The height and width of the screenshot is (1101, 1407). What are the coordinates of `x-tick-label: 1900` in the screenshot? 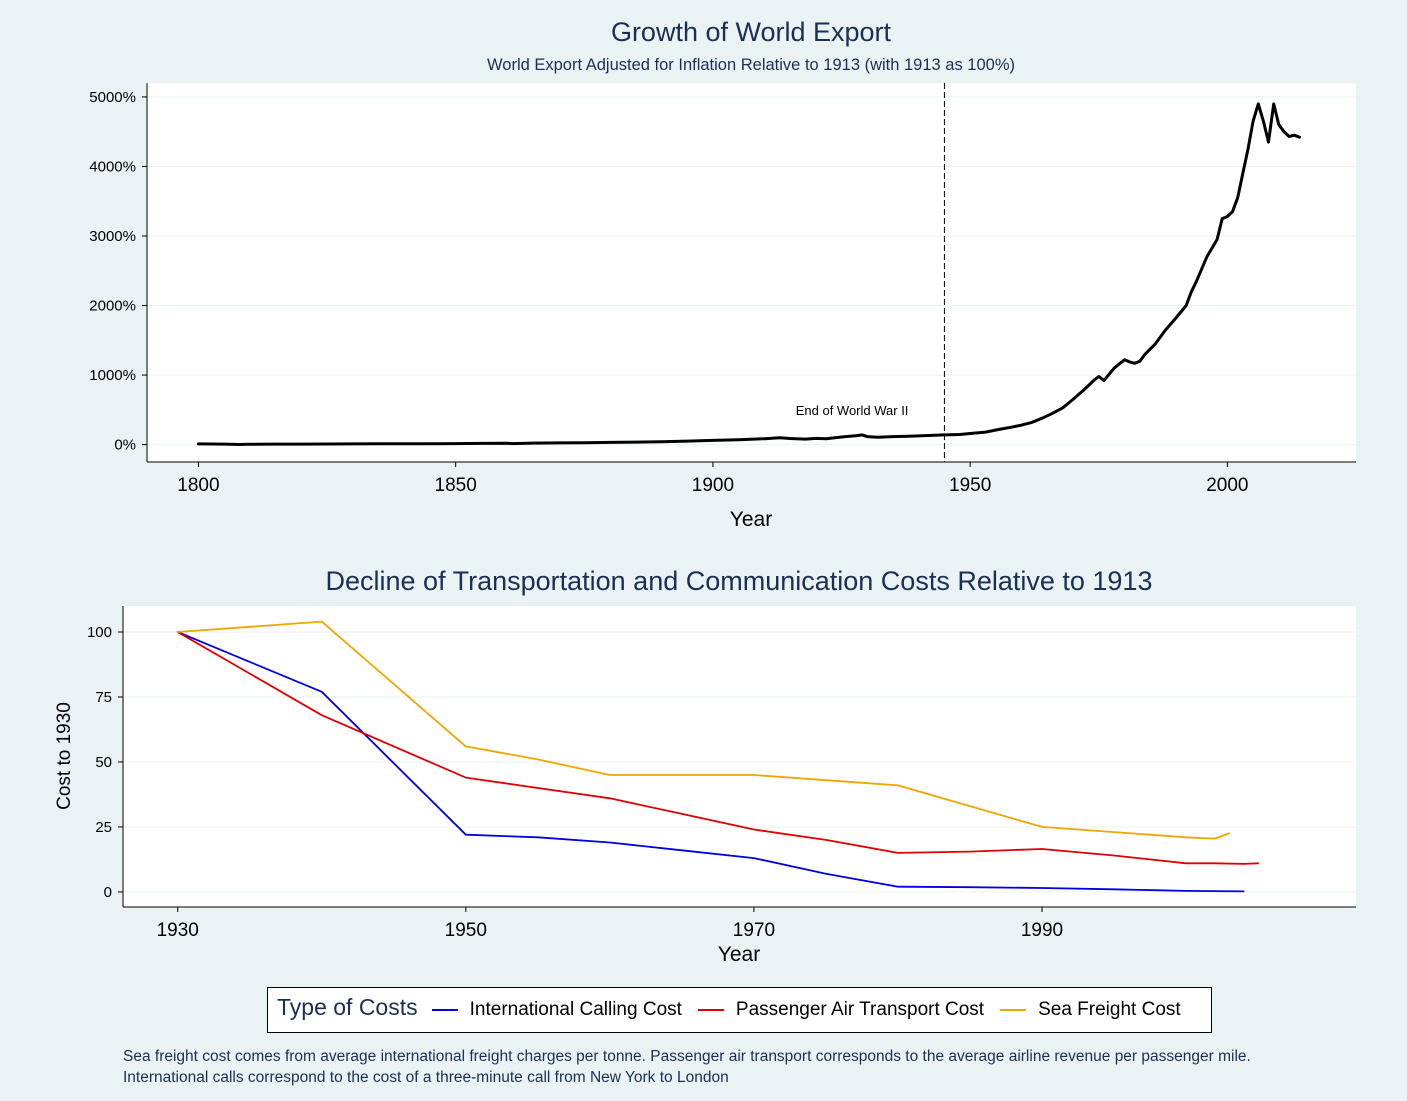 It's located at (713, 485).